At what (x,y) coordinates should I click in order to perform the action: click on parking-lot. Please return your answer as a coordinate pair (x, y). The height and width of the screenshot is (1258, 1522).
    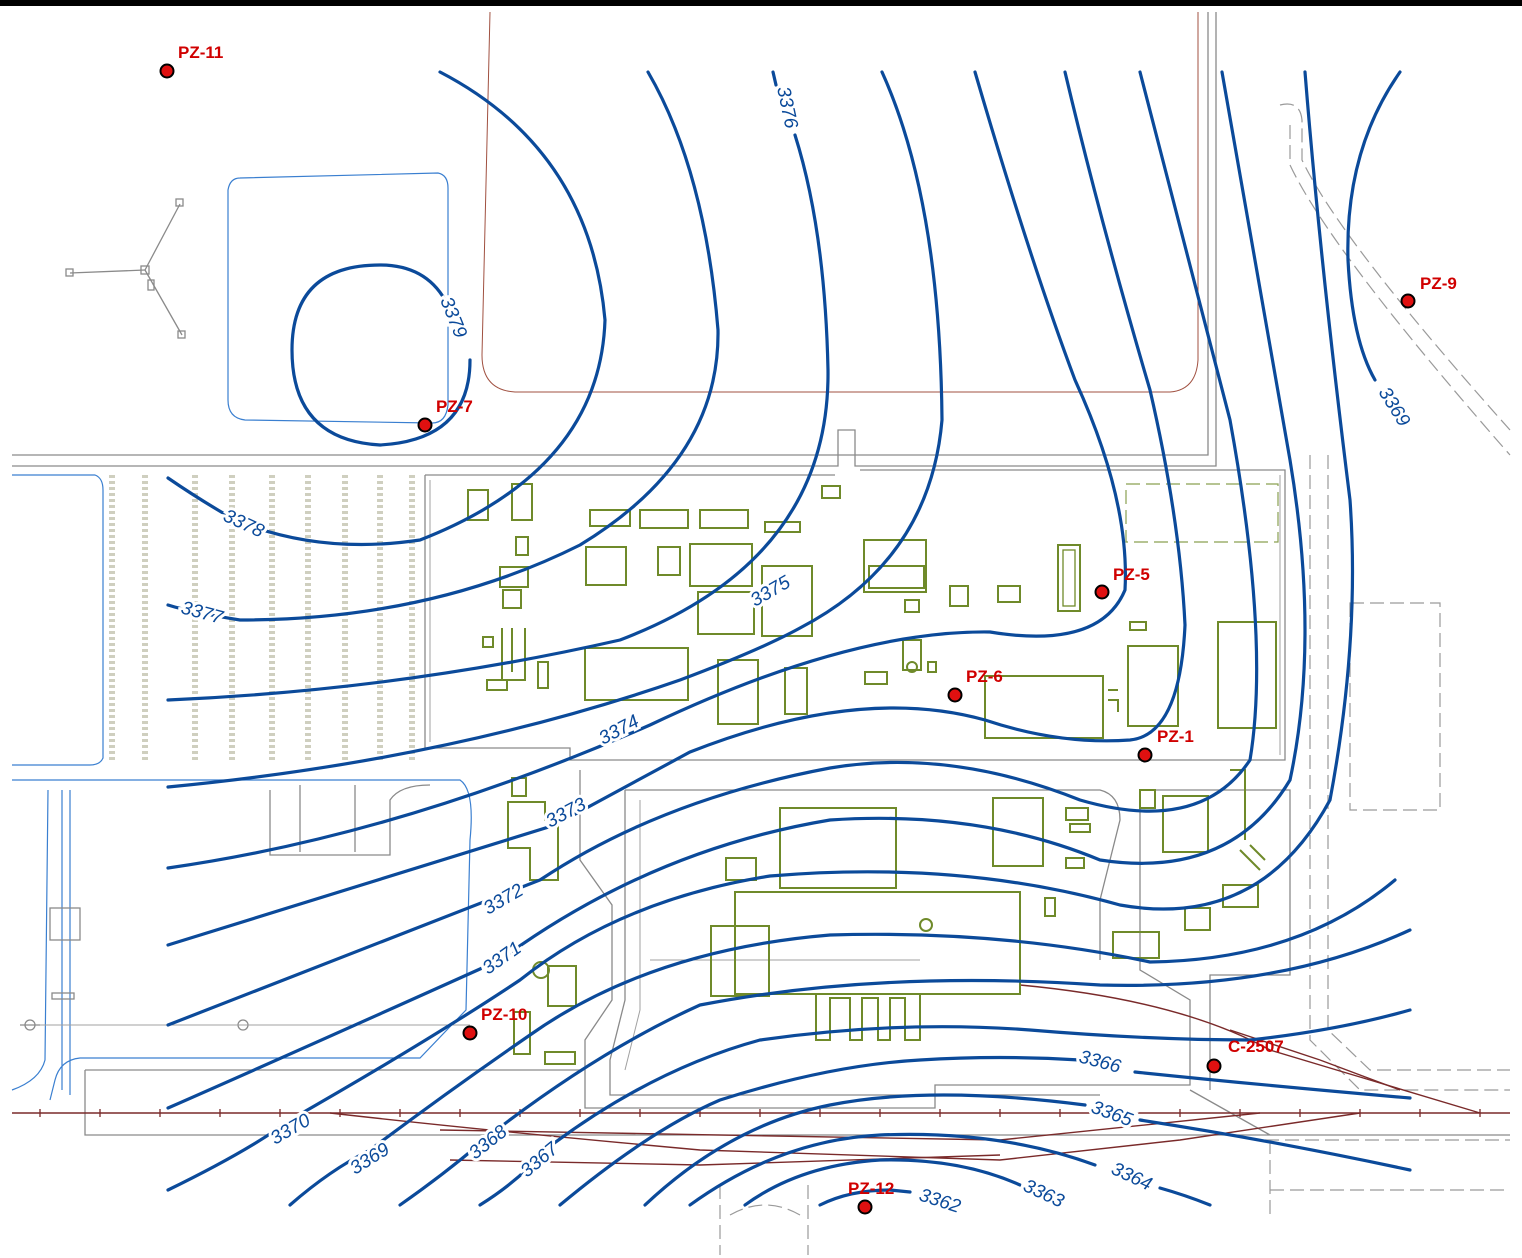
    Looking at the image, I should click on (262, 617).